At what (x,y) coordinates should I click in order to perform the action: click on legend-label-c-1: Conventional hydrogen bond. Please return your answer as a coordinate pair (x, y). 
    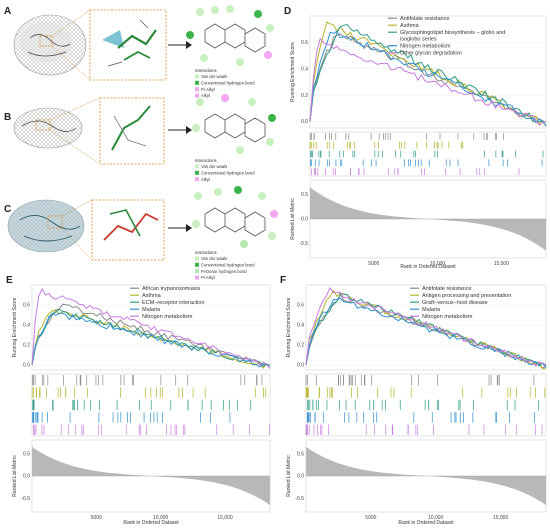
    Looking at the image, I should click on (228, 264).